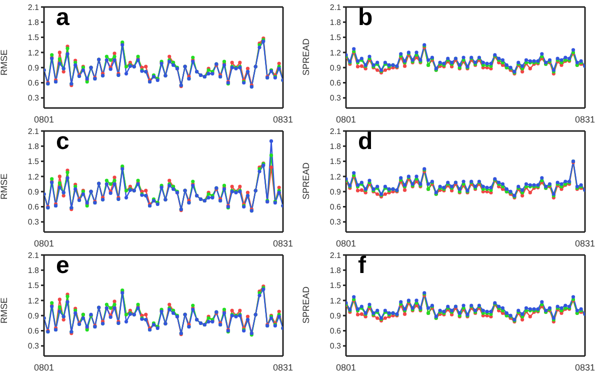  I want to click on chart-title: d, so click(365, 141).